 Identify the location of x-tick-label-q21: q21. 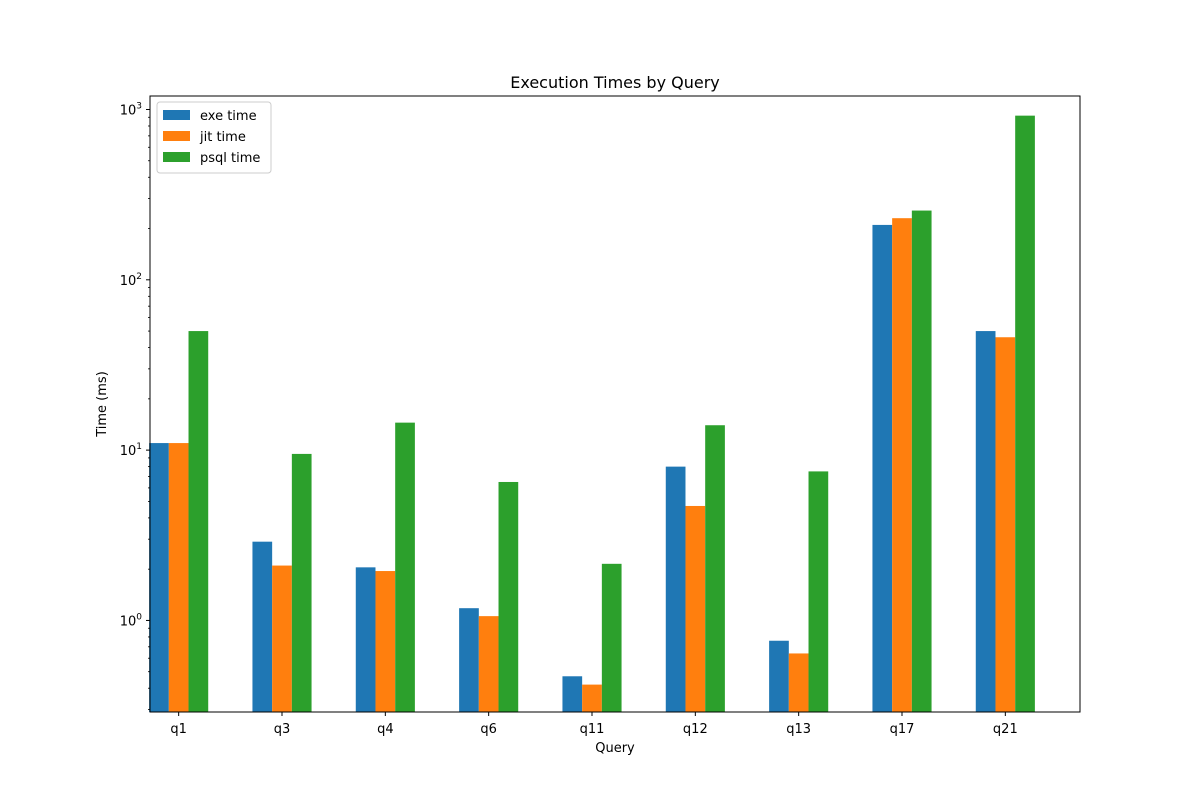
(1005, 729).